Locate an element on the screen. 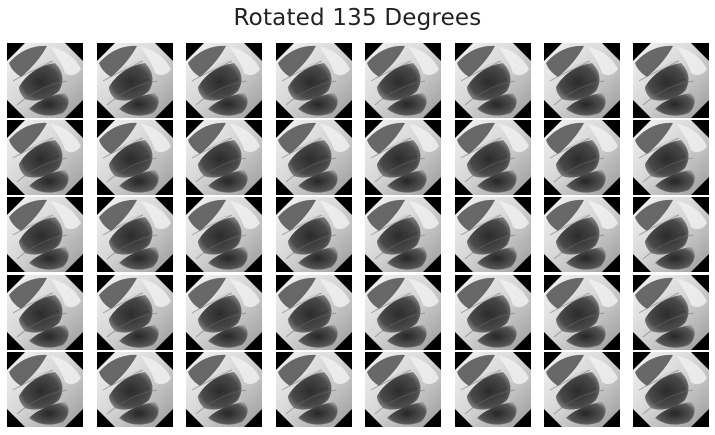  figure-title: Rotated 135 Degrees is located at coordinates (357, 18).